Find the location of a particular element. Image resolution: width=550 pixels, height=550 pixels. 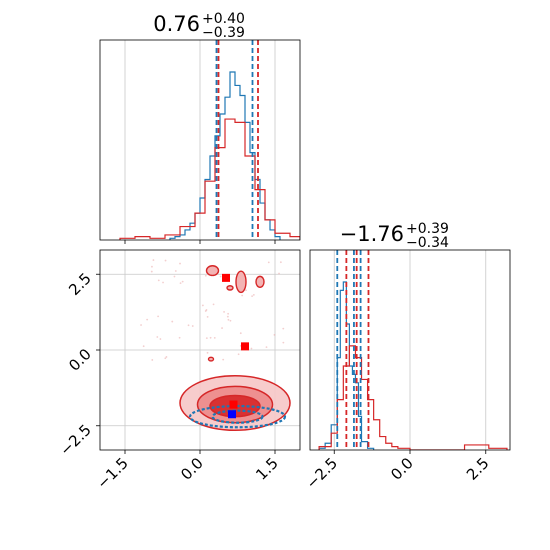

joint-x-tick-label: 0.0 is located at coordinates (192, 469).